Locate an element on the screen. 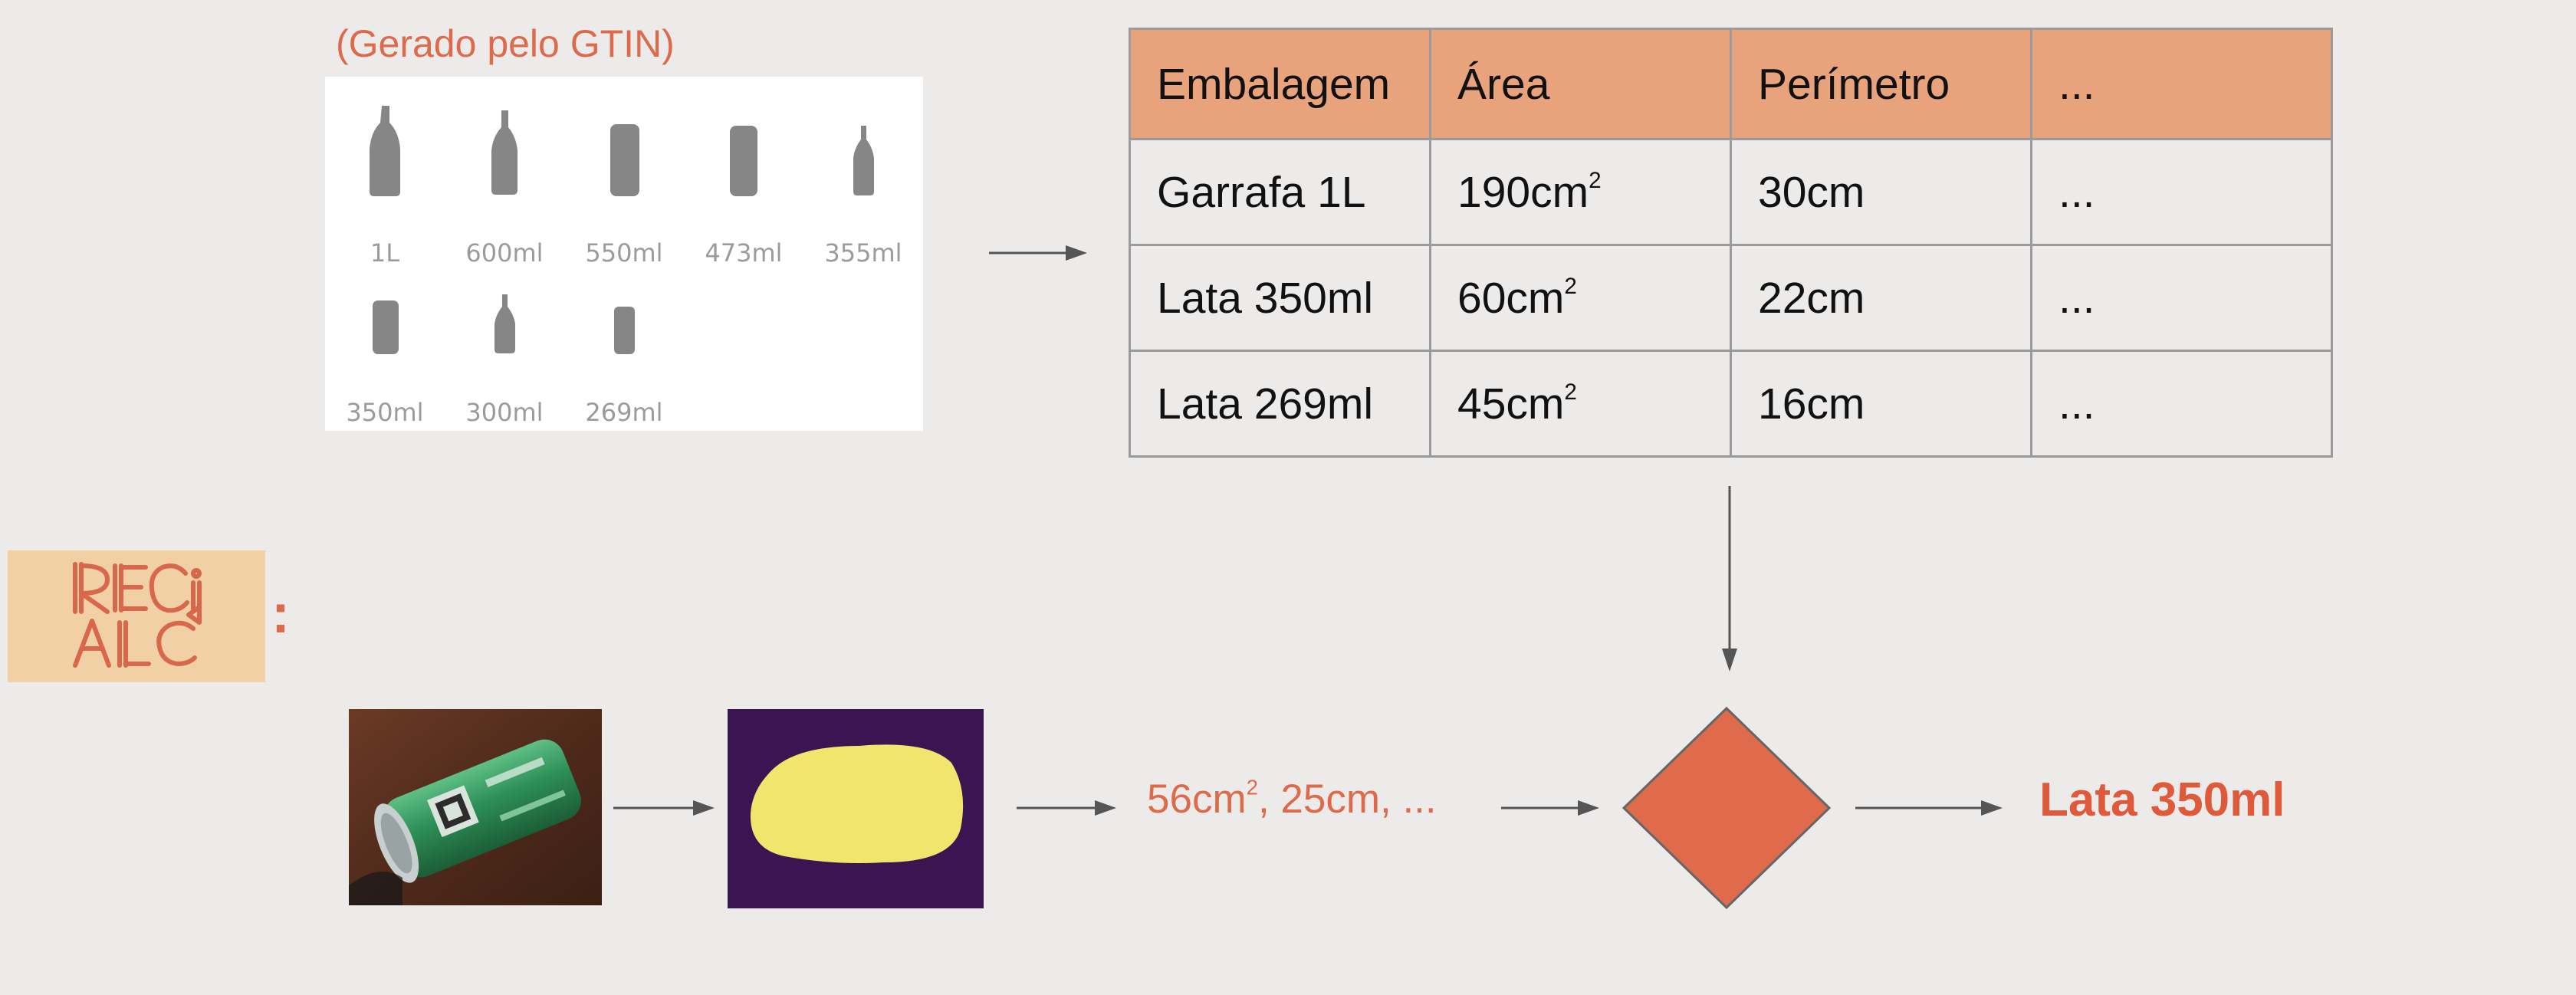 Image resolution: width=2576 pixels, height=995 pixels. gtin-caption: (Gerado pelo GTIN) is located at coordinates (505, 43).